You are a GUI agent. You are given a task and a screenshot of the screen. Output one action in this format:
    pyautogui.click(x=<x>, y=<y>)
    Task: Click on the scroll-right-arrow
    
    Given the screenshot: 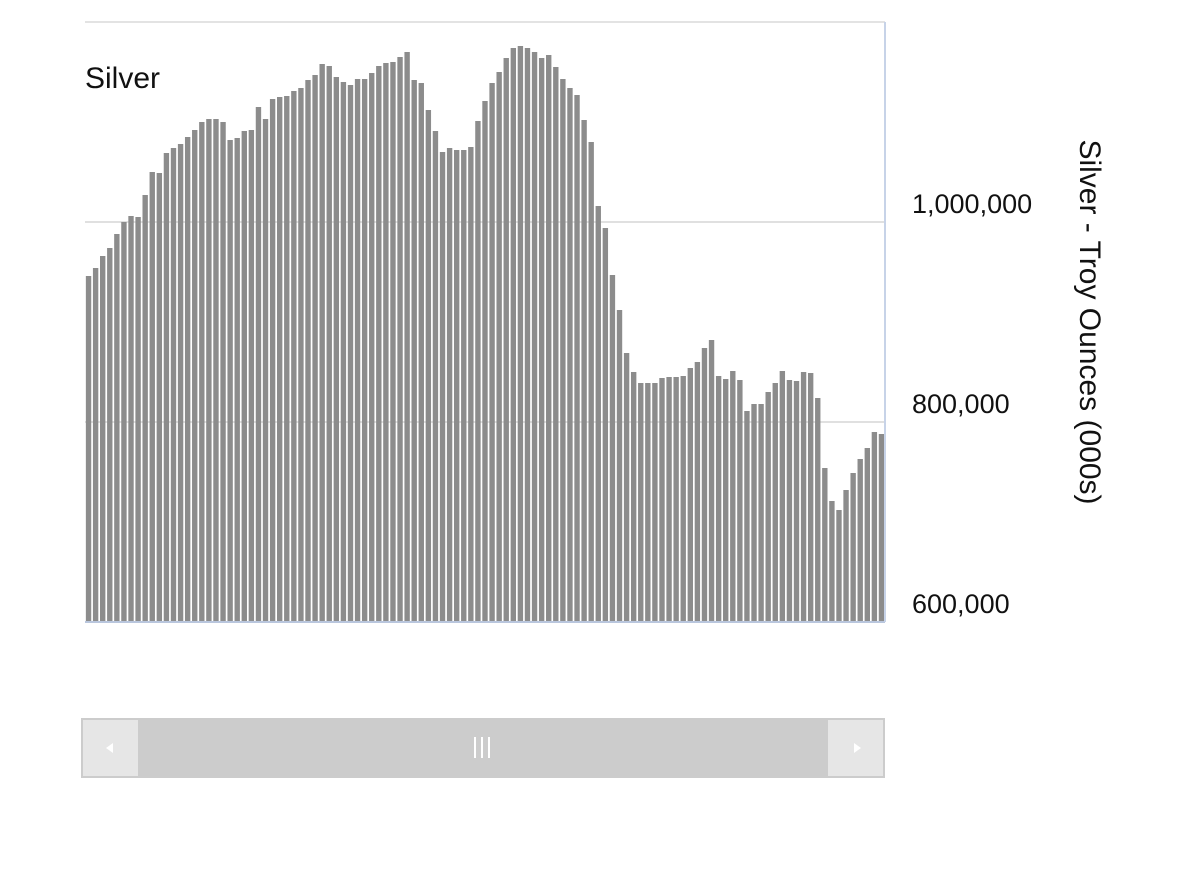 What is the action you would take?
    pyautogui.click(x=857, y=748)
    